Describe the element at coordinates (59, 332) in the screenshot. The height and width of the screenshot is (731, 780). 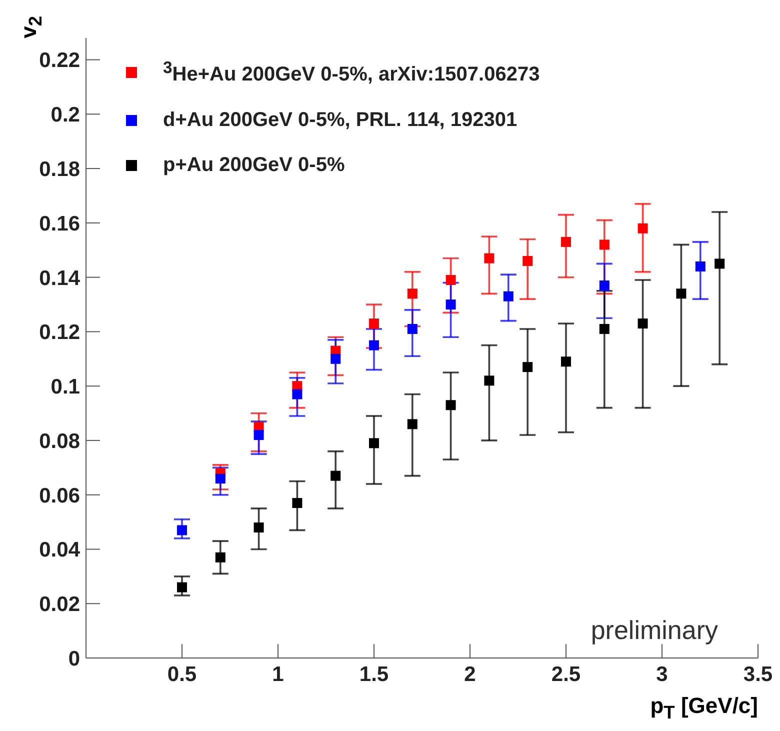
I see `y-tick-label: 0.12` at that location.